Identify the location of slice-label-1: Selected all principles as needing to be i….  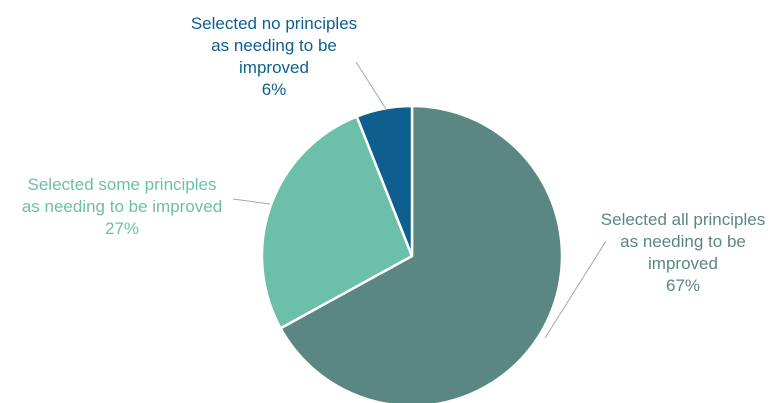
(683, 252).